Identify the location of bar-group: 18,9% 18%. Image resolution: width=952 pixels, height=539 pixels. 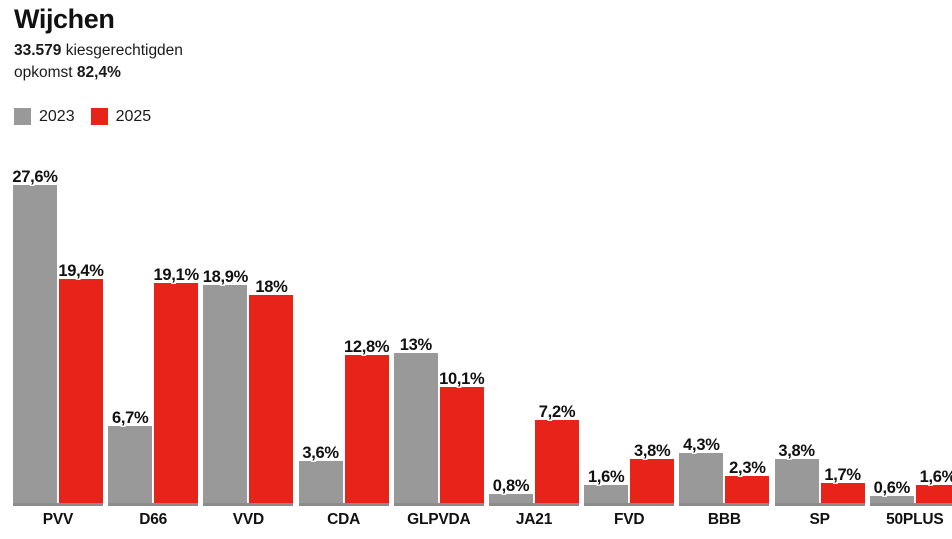
(248, 326).